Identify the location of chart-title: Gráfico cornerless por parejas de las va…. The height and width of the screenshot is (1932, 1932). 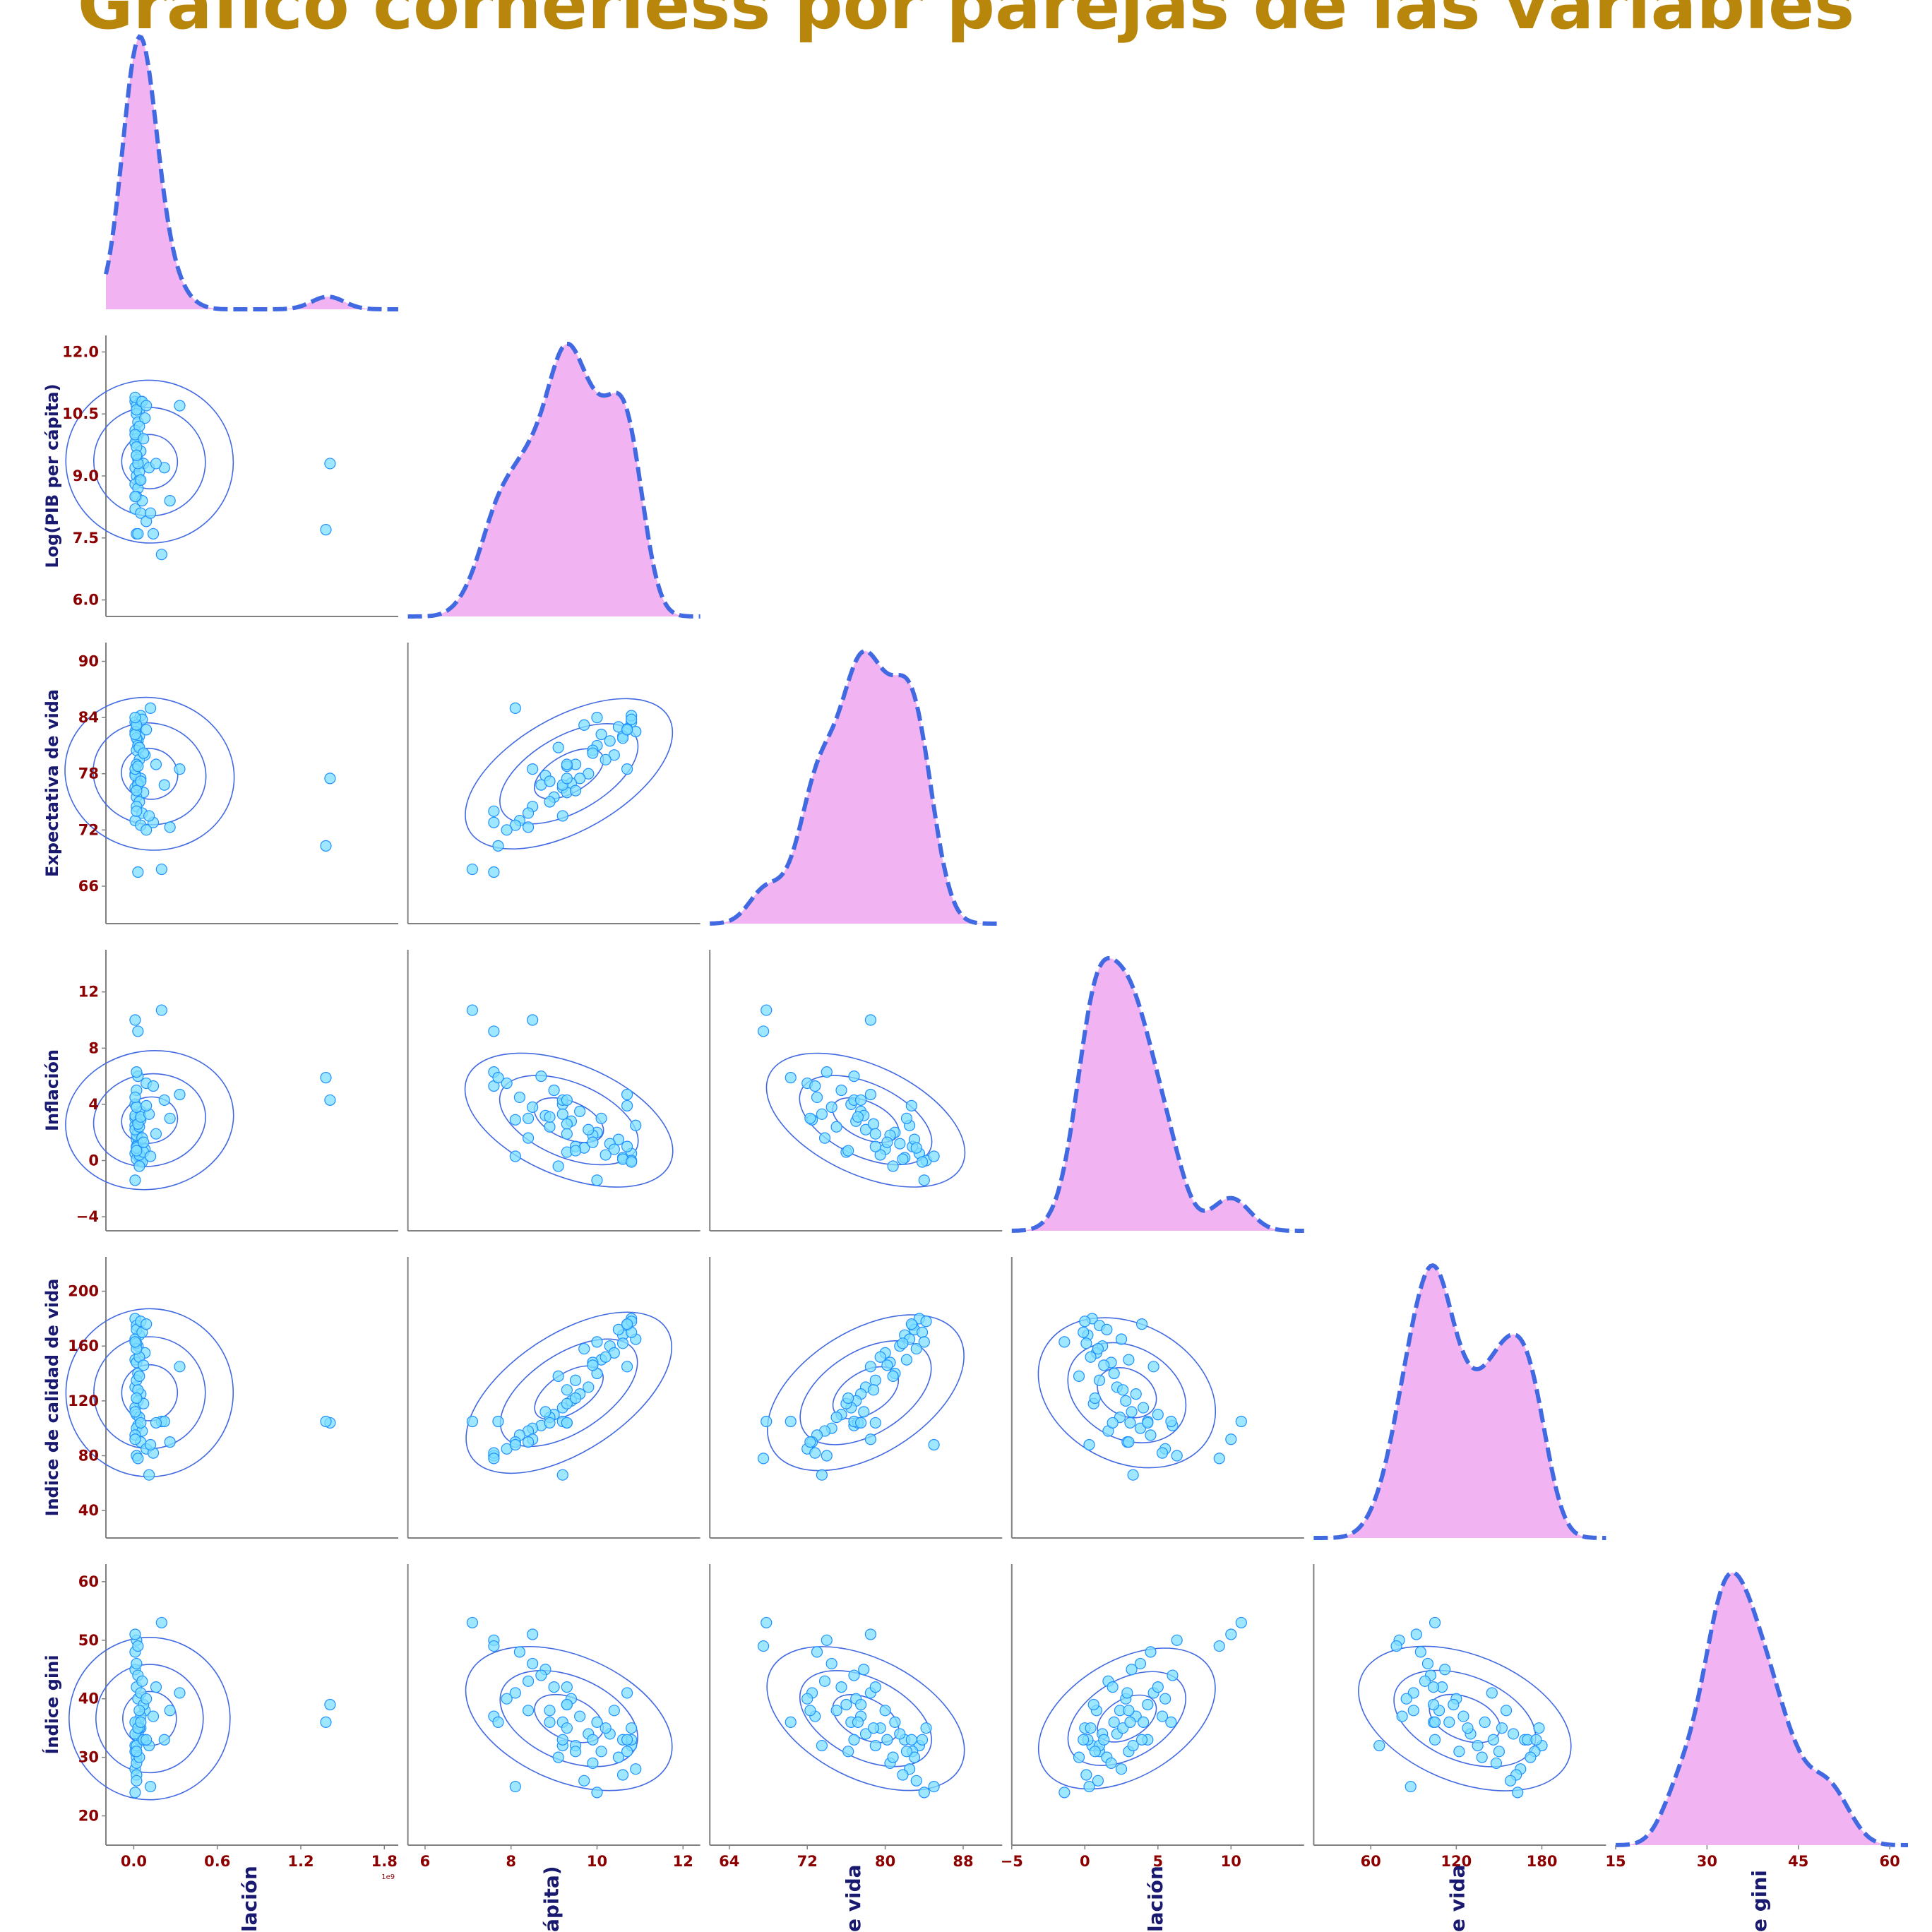
(966, 22).